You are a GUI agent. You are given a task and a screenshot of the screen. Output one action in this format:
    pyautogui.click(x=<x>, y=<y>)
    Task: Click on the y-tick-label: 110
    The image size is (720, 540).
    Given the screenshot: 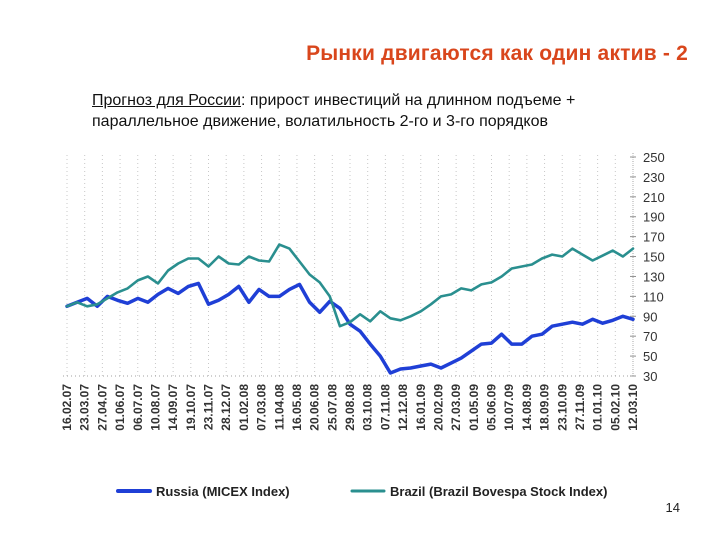 What is the action you would take?
    pyautogui.click(x=653, y=296)
    